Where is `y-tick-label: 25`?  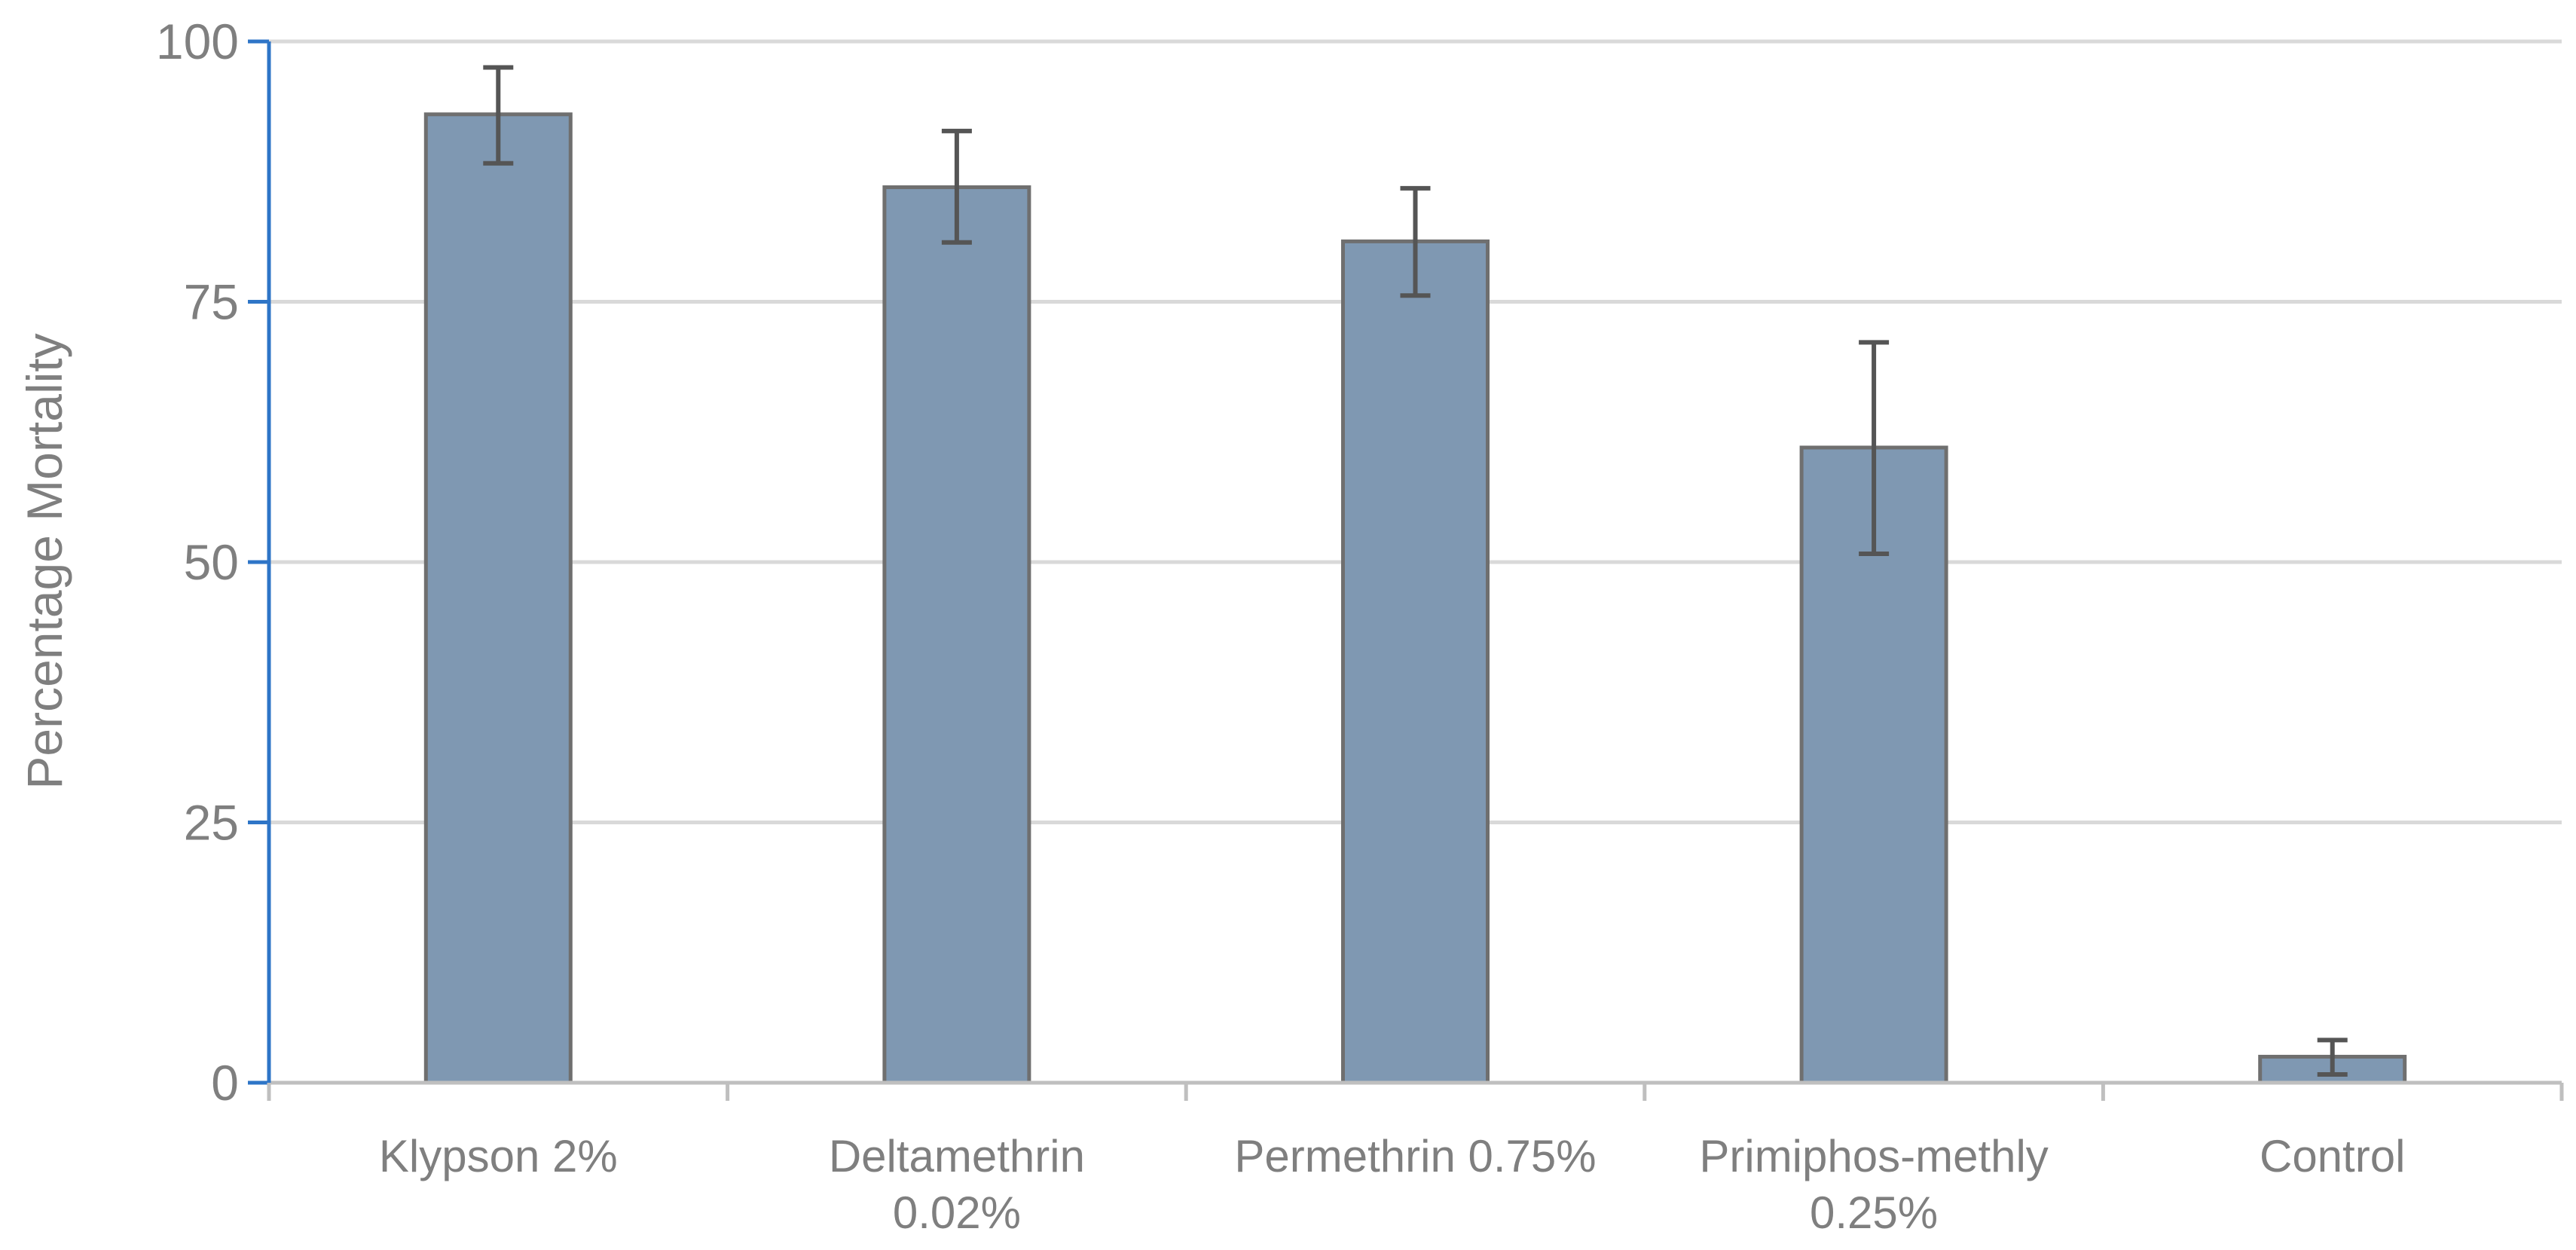 y-tick-label: 25 is located at coordinates (212, 823).